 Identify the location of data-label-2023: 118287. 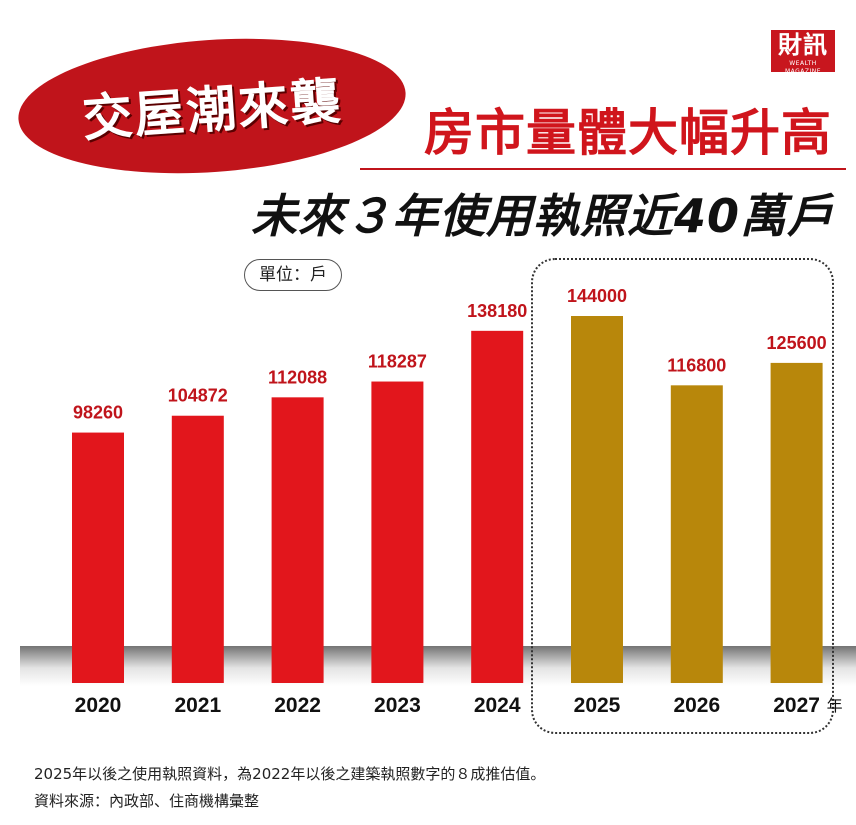
(397, 362).